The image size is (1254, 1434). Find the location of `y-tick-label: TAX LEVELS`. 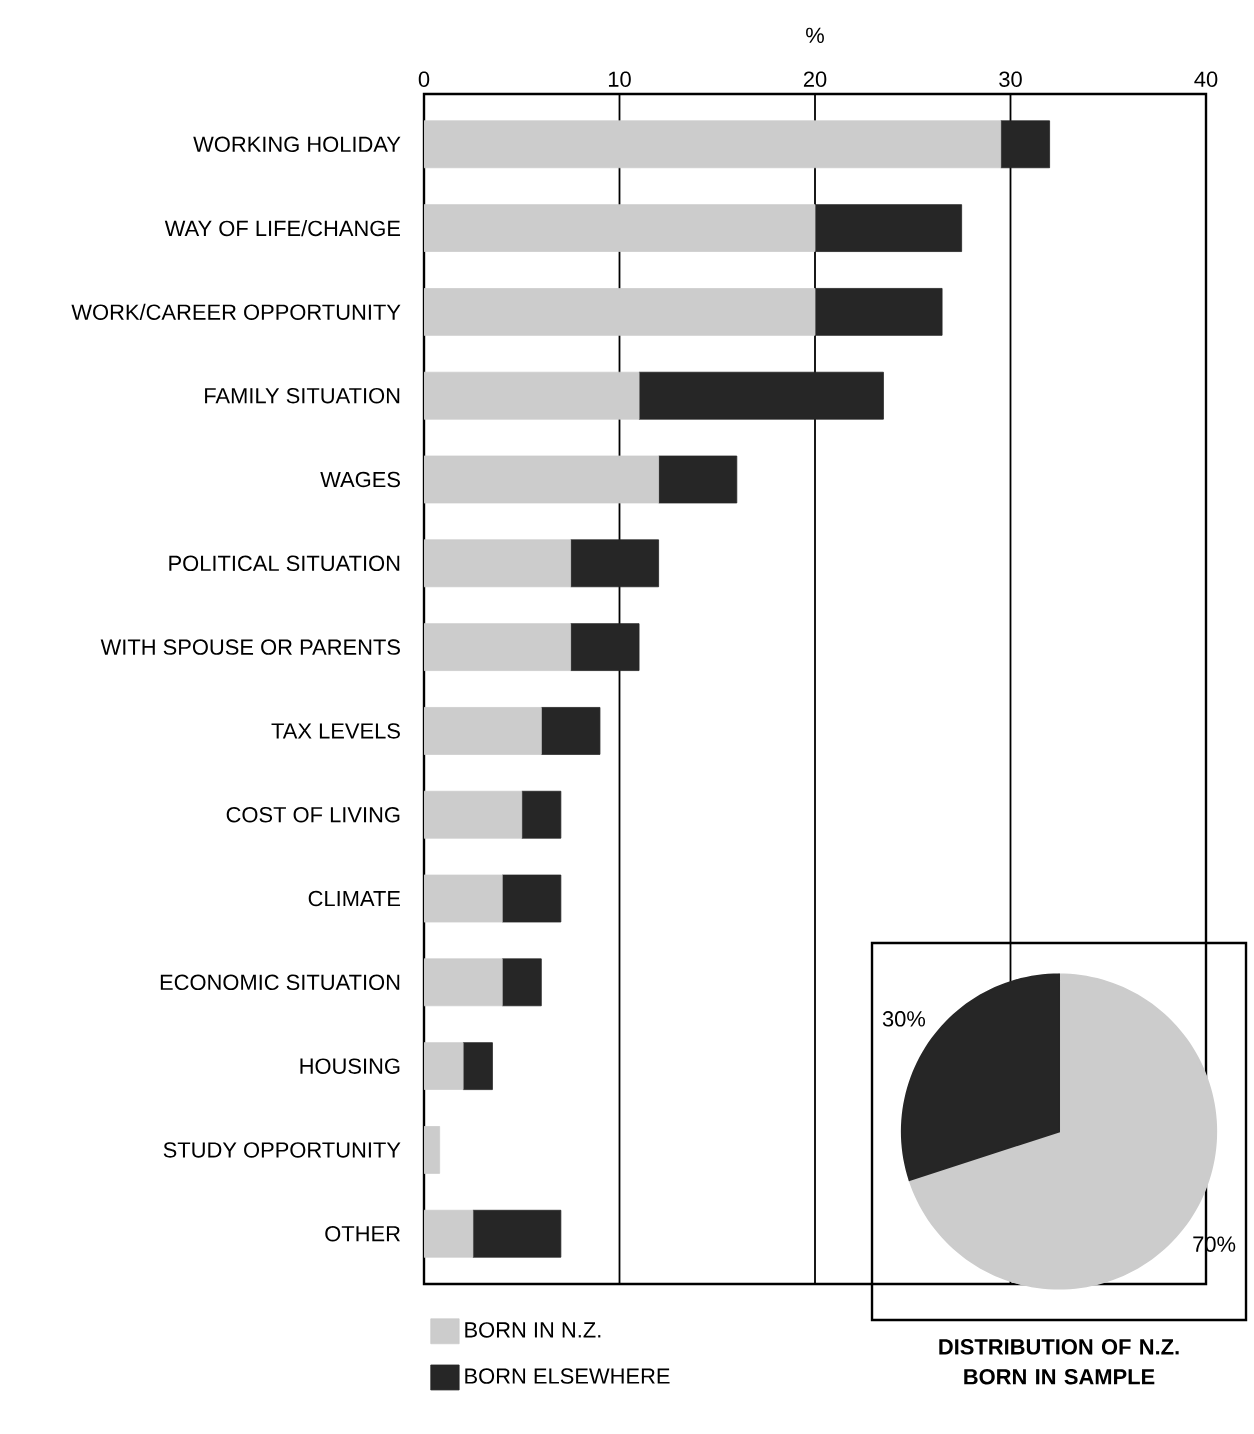

y-tick-label: TAX LEVELS is located at coordinates (335, 731).